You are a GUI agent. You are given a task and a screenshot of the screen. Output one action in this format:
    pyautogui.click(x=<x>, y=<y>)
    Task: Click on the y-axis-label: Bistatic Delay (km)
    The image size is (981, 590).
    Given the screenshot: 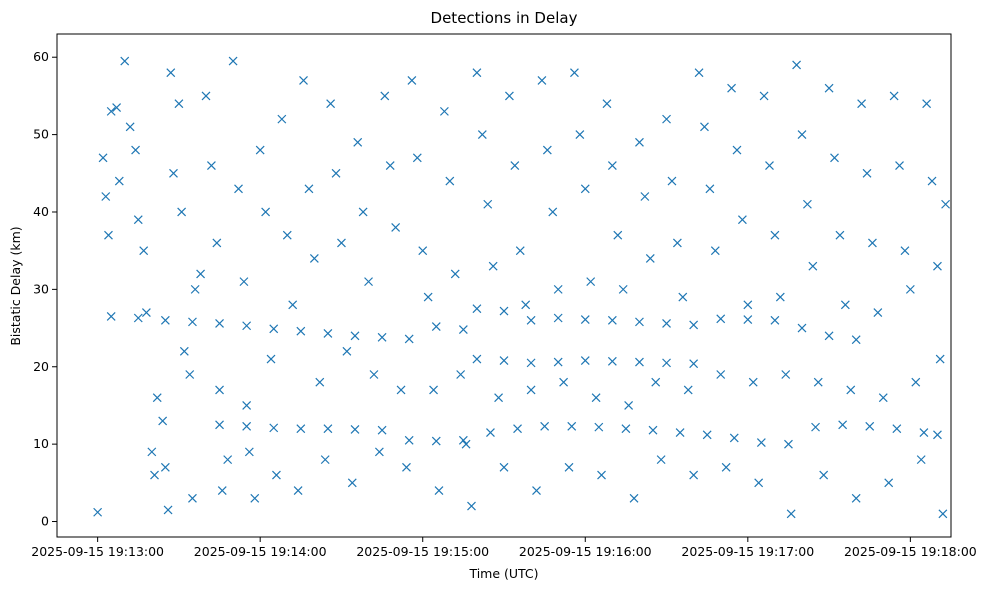 What is the action you would take?
    pyautogui.click(x=15, y=285)
    